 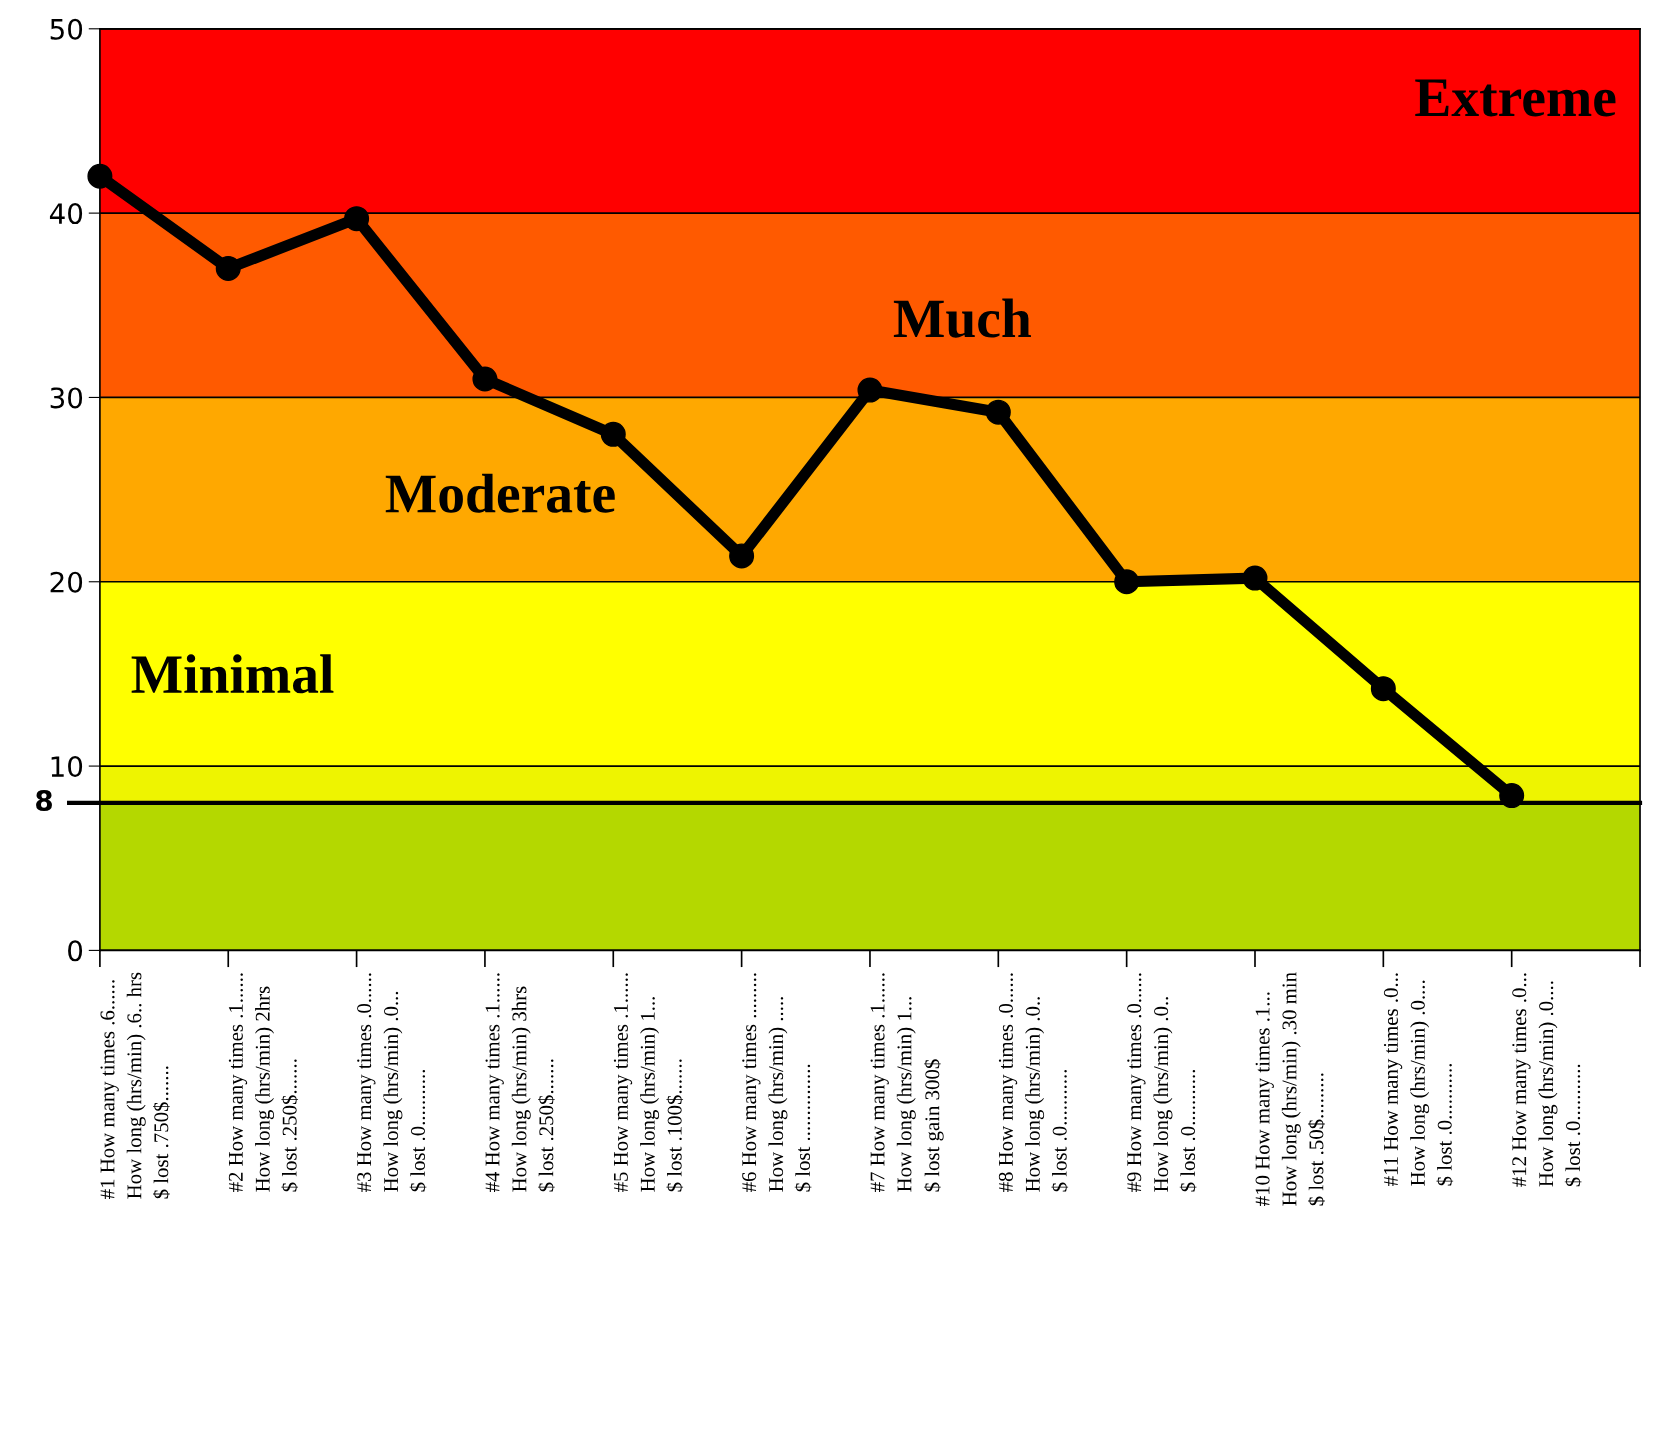 What do you see at coordinates (1515, 98) in the screenshot?
I see `band-label: Extreme` at bounding box center [1515, 98].